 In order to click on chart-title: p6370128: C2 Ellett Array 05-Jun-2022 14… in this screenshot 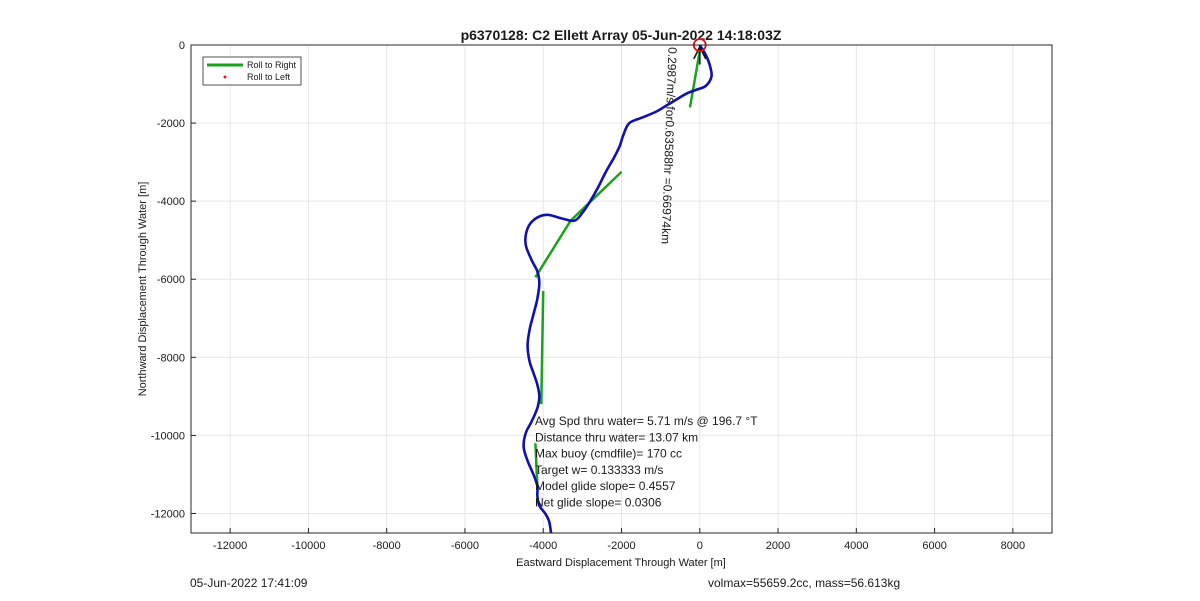, I will do `click(621, 35)`.